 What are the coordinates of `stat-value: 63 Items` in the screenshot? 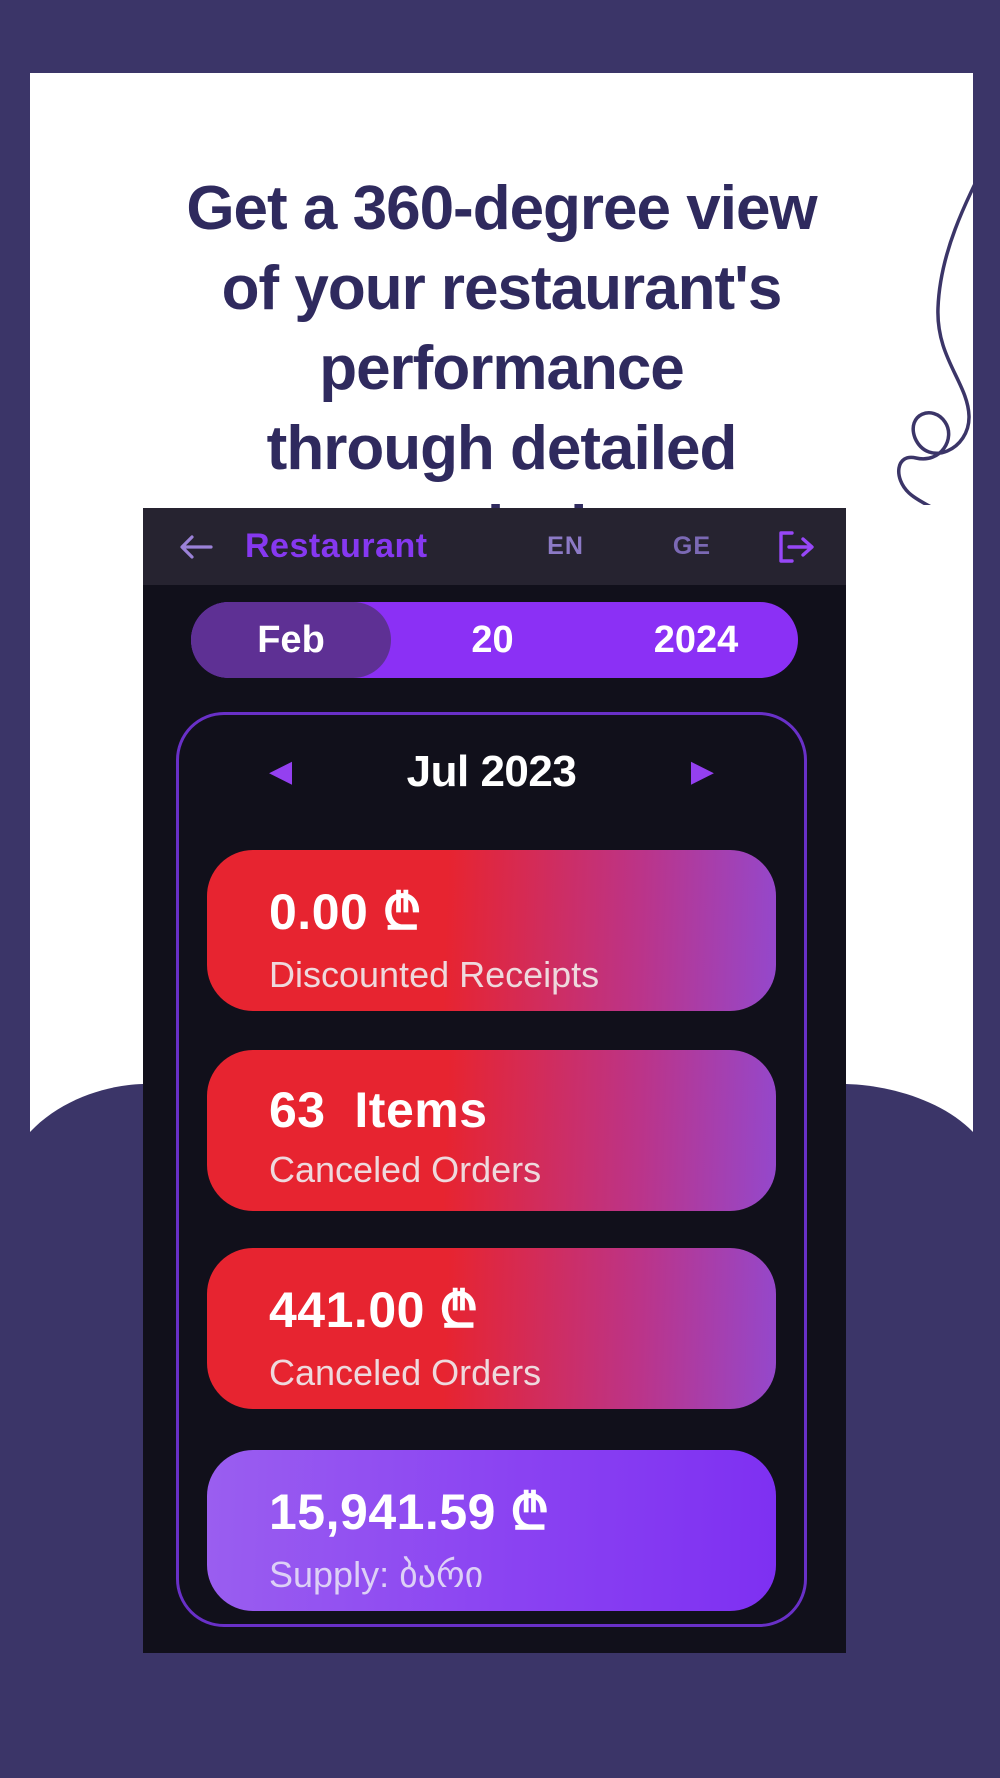 It's located at (378, 1109).